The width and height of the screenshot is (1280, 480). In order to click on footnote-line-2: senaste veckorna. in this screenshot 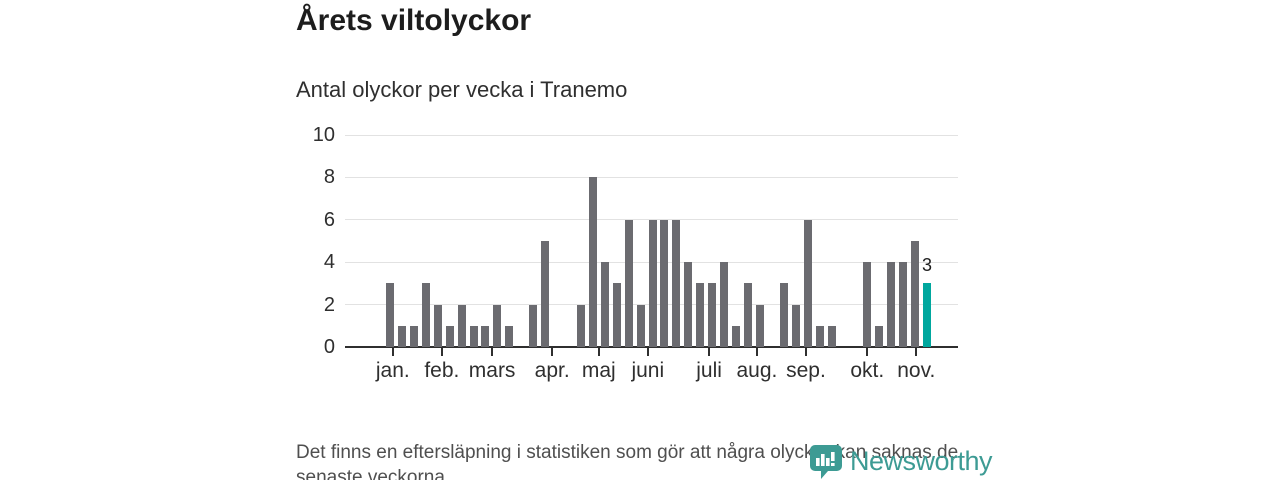, I will do `click(373, 473)`.